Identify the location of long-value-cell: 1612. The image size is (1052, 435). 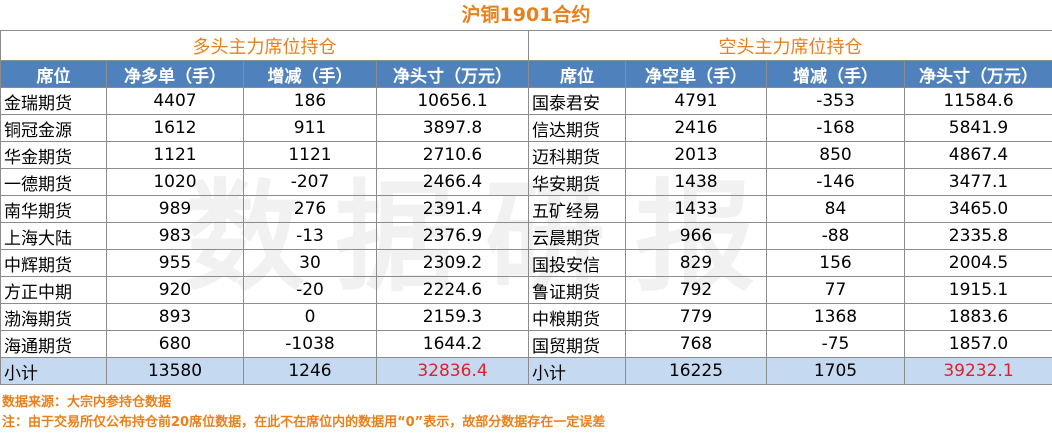
(175, 128).